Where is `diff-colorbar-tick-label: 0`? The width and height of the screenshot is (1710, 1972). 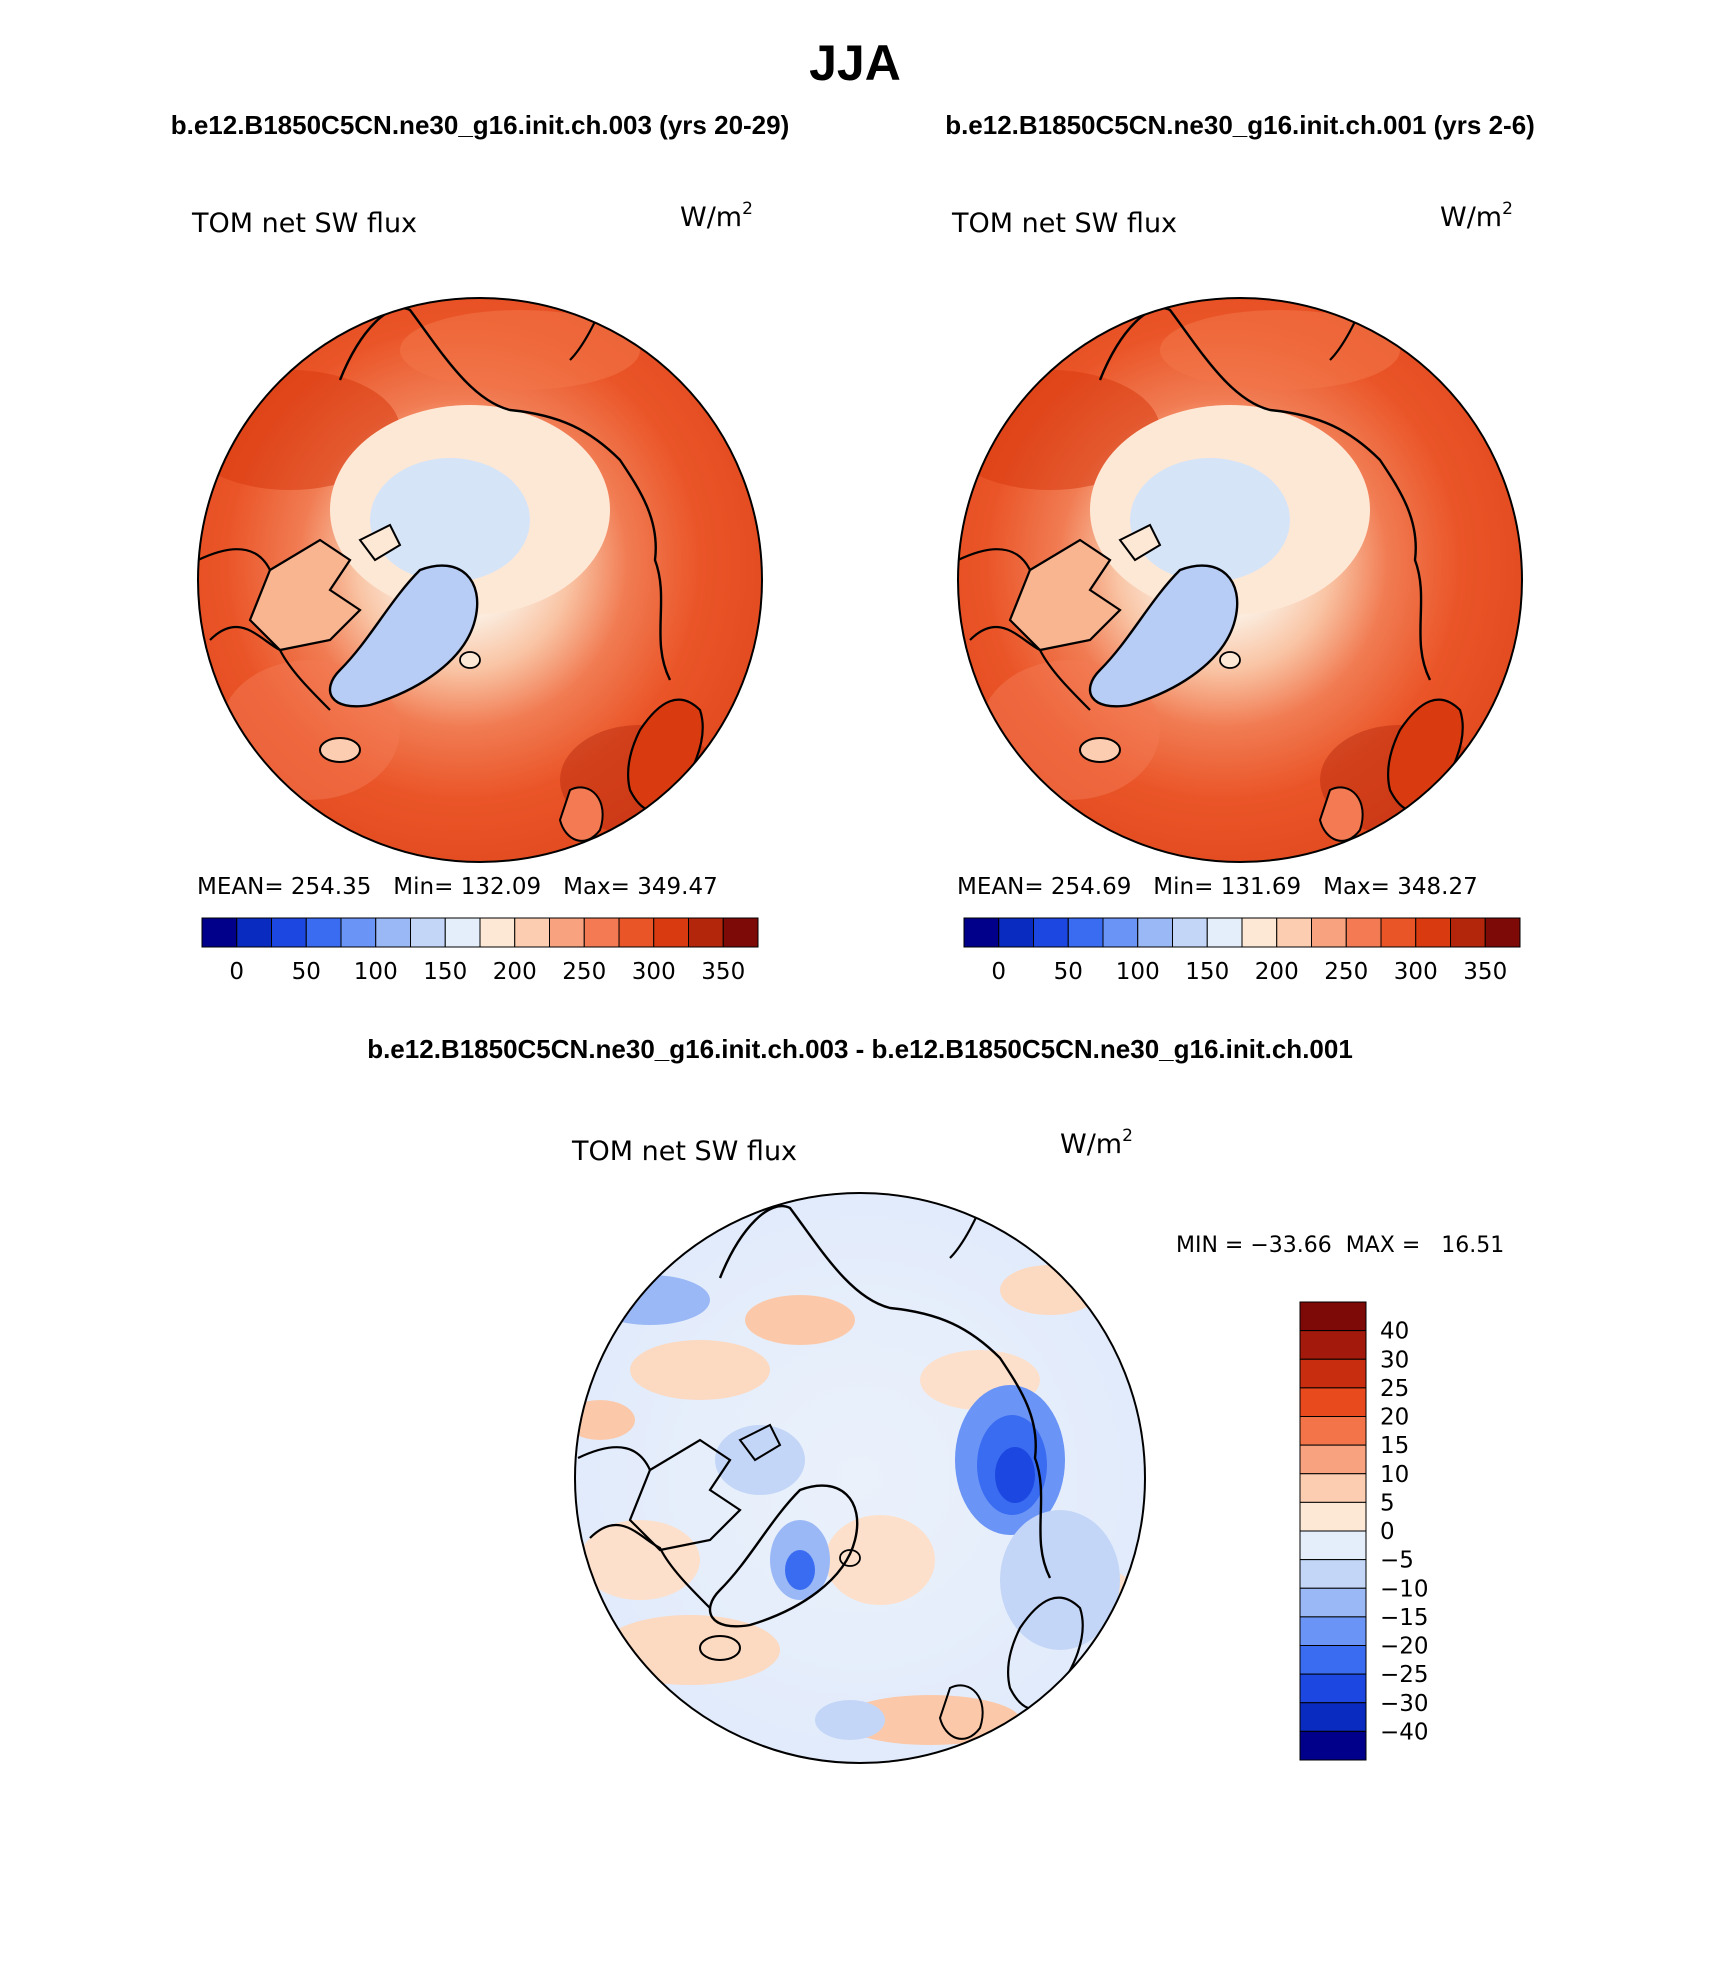 diff-colorbar-tick-label: 0 is located at coordinates (1387, 1532).